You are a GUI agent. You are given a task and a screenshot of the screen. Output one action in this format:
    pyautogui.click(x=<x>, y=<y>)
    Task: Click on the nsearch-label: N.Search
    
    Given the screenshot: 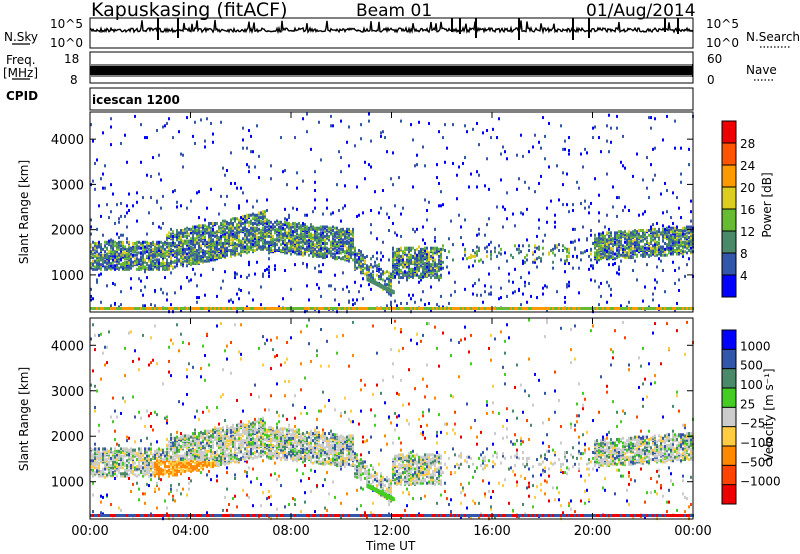 What is the action you would take?
    pyautogui.click(x=773, y=37)
    